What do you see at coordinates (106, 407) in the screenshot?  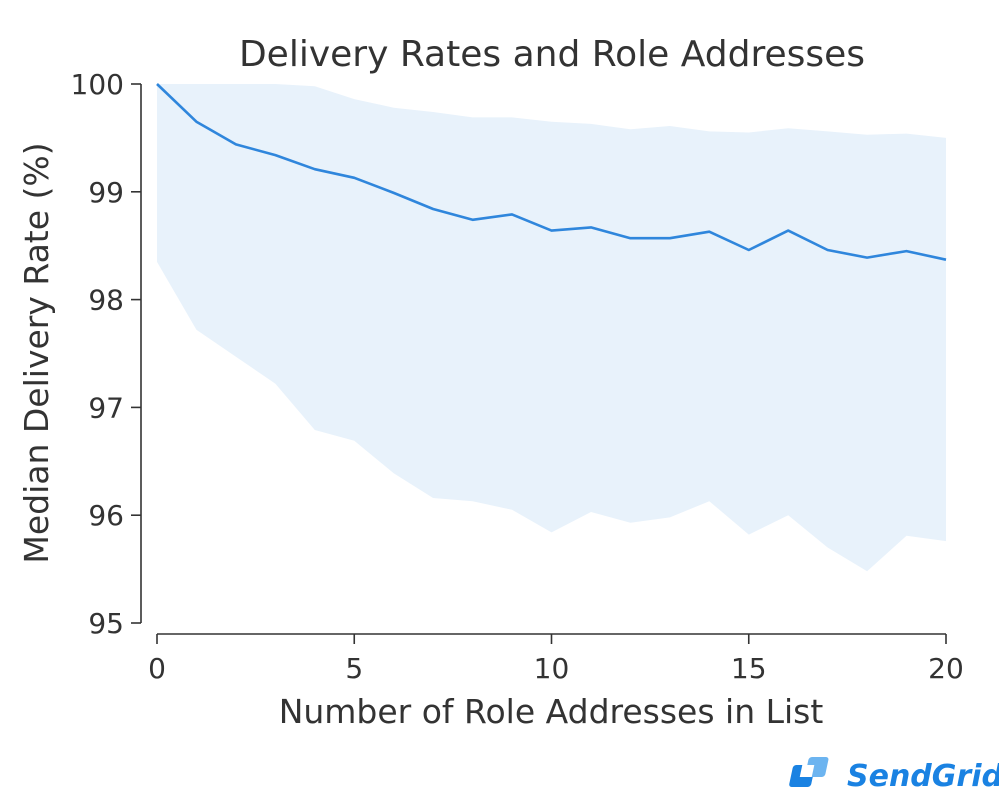 I see `y-tick-label: 97` at bounding box center [106, 407].